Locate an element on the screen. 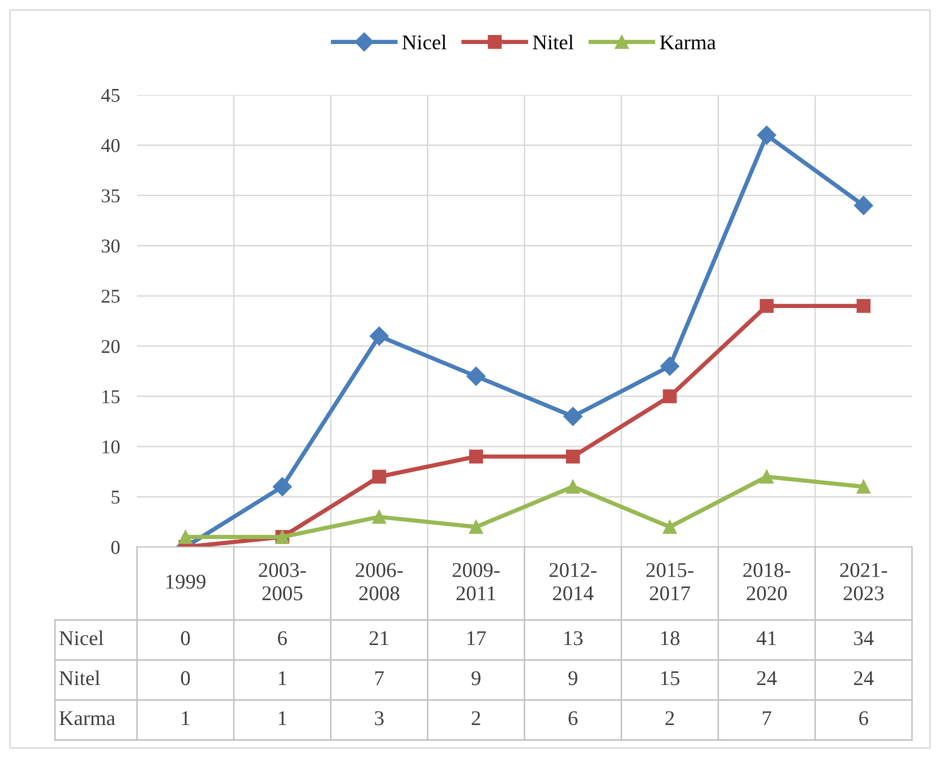 This screenshot has width=940, height=758. y-tick-label: 15 is located at coordinates (111, 397).